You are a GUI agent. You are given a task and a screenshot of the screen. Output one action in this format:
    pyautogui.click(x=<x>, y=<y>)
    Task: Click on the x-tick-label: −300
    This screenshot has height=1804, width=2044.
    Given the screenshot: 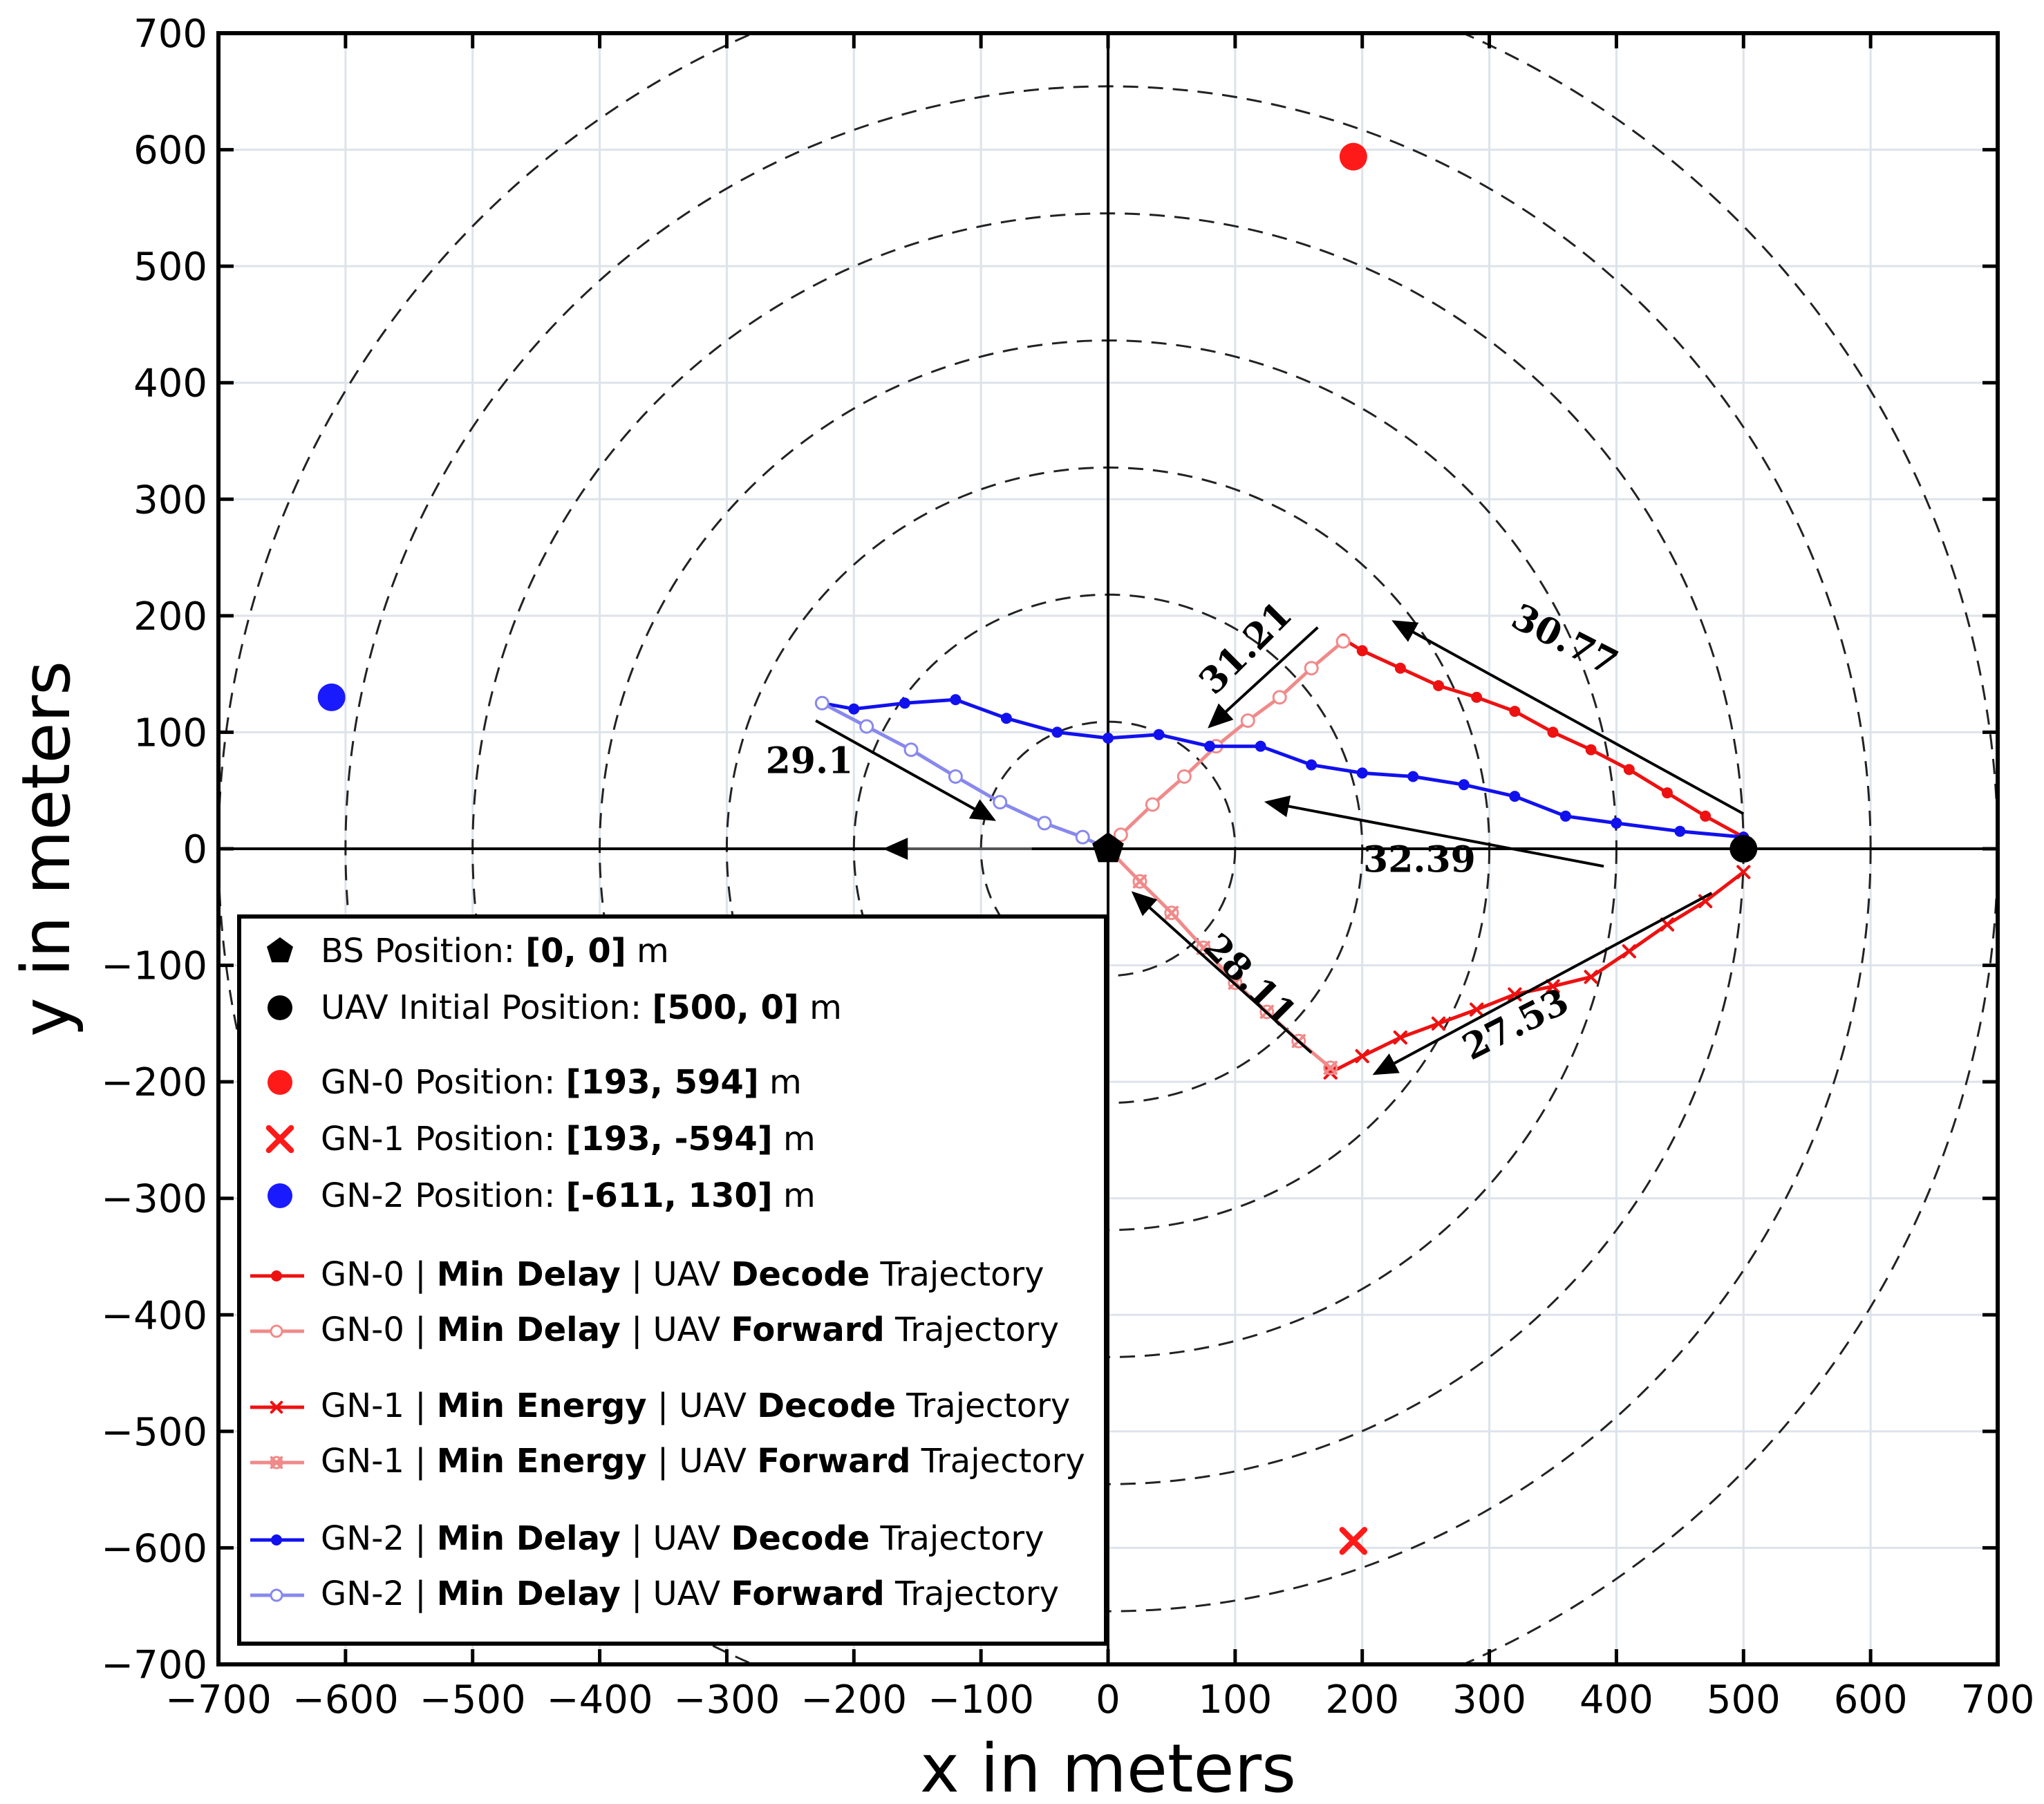 What is the action you would take?
    pyautogui.click(x=727, y=1700)
    